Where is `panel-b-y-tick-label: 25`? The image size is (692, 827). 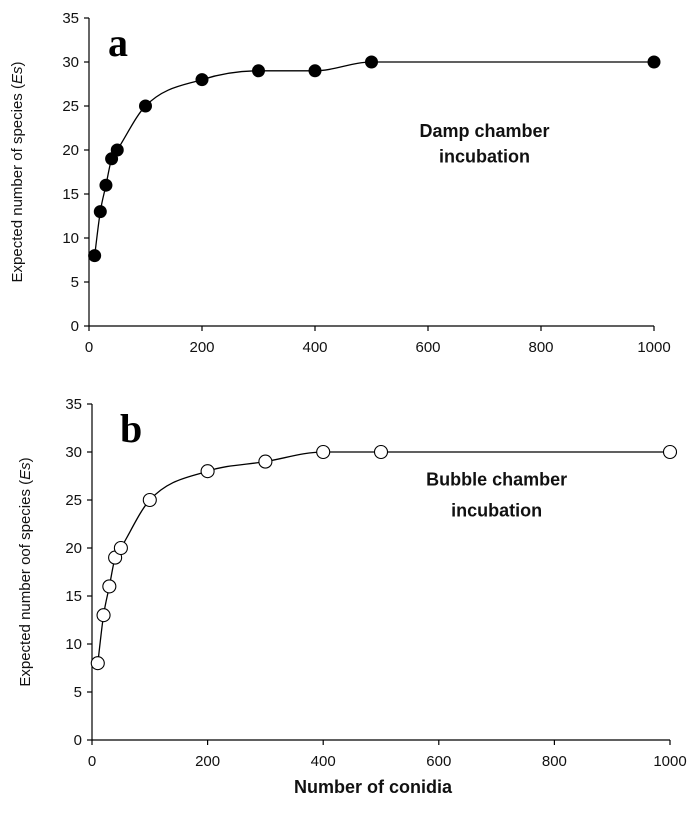
panel-b-y-tick-label: 25 is located at coordinates (73, 500).